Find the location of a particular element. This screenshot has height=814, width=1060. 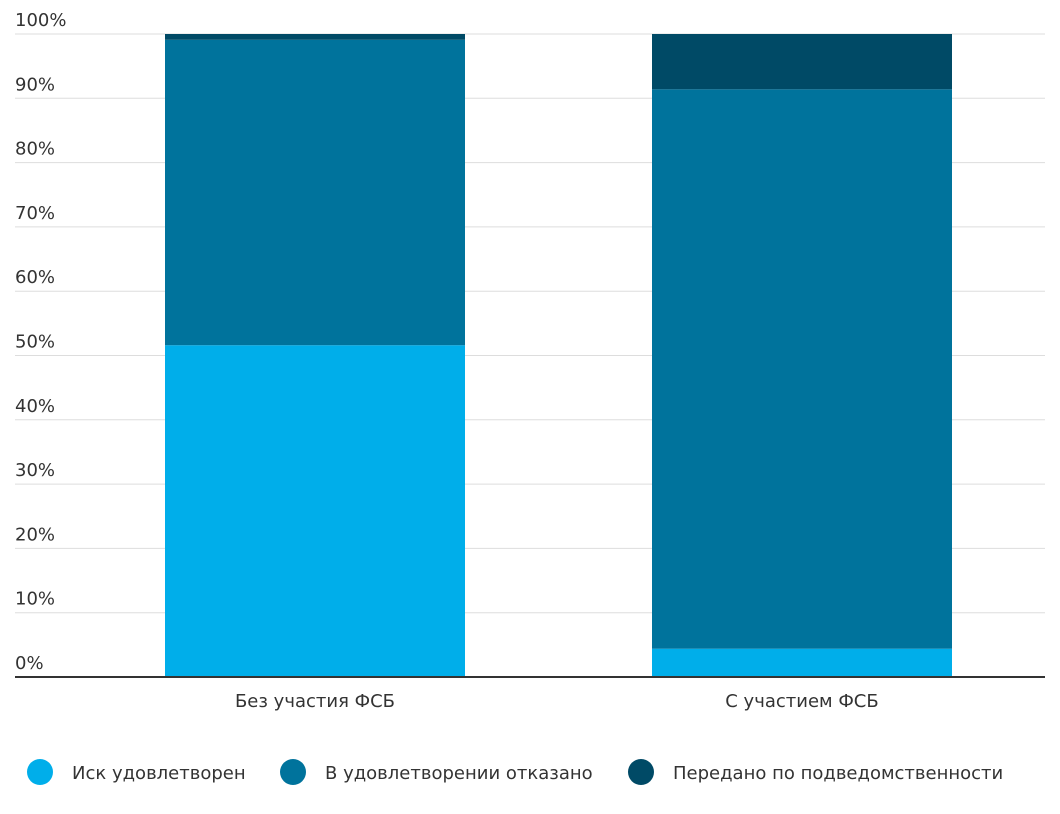

y-tick-label: 90% is located at coordinates (35, 84).